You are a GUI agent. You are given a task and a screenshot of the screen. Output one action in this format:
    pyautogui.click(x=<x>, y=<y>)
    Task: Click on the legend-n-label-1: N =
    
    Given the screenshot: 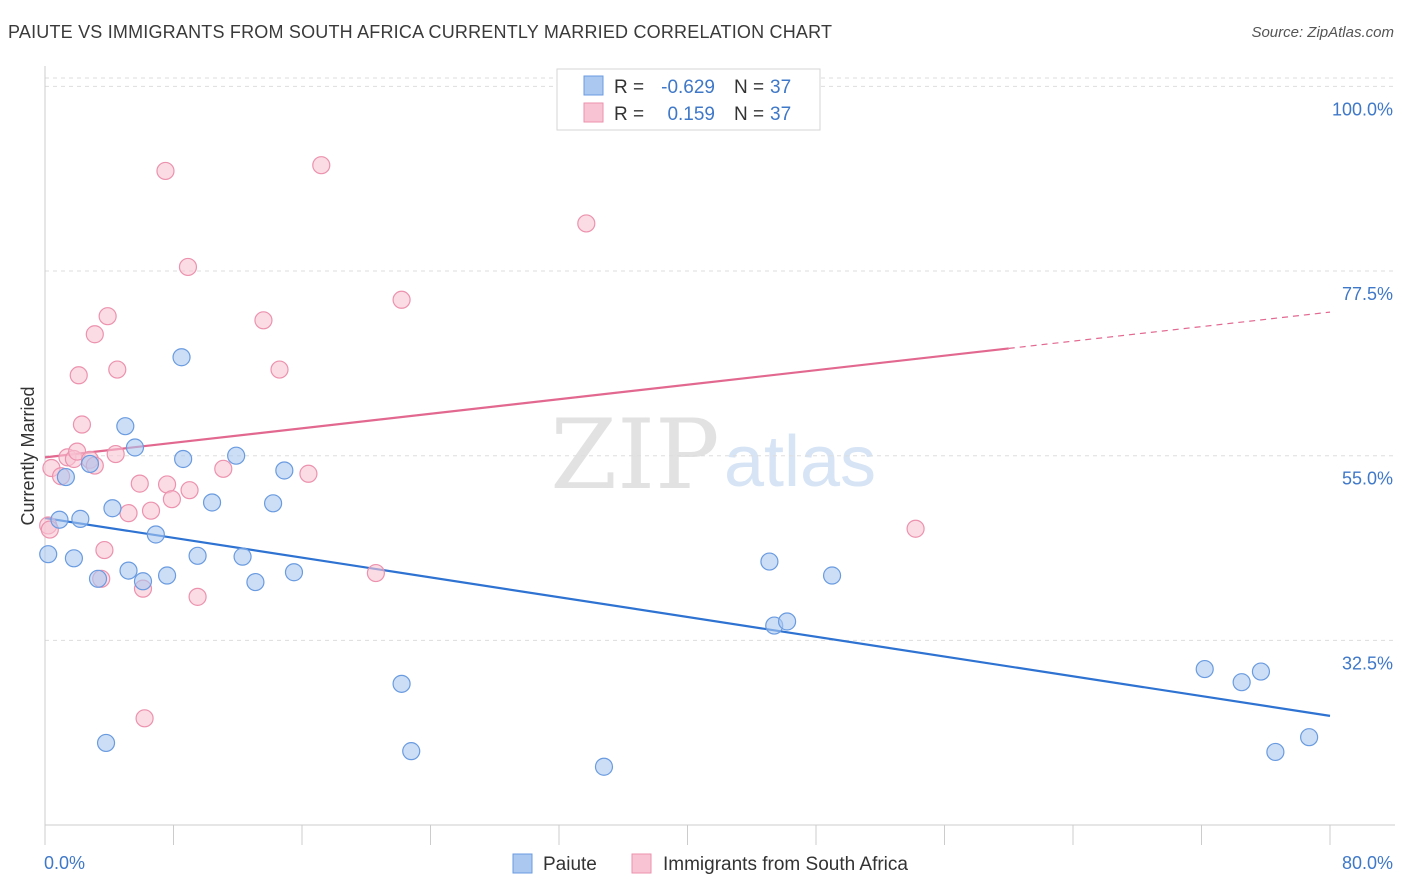 What is the action you would take?
    pyautogui.click(x=749, y=87)
    